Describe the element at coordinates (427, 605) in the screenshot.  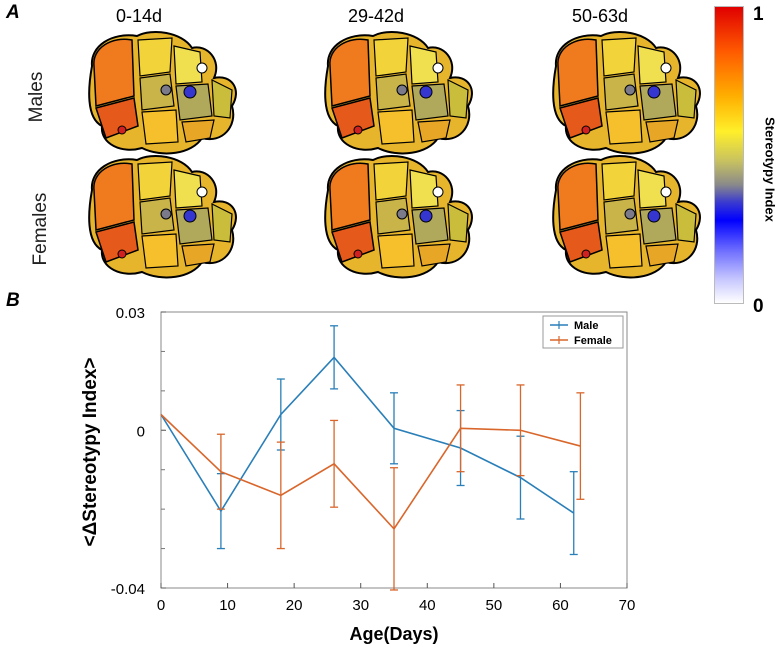
I see `x-tick-label: 40` at that location.